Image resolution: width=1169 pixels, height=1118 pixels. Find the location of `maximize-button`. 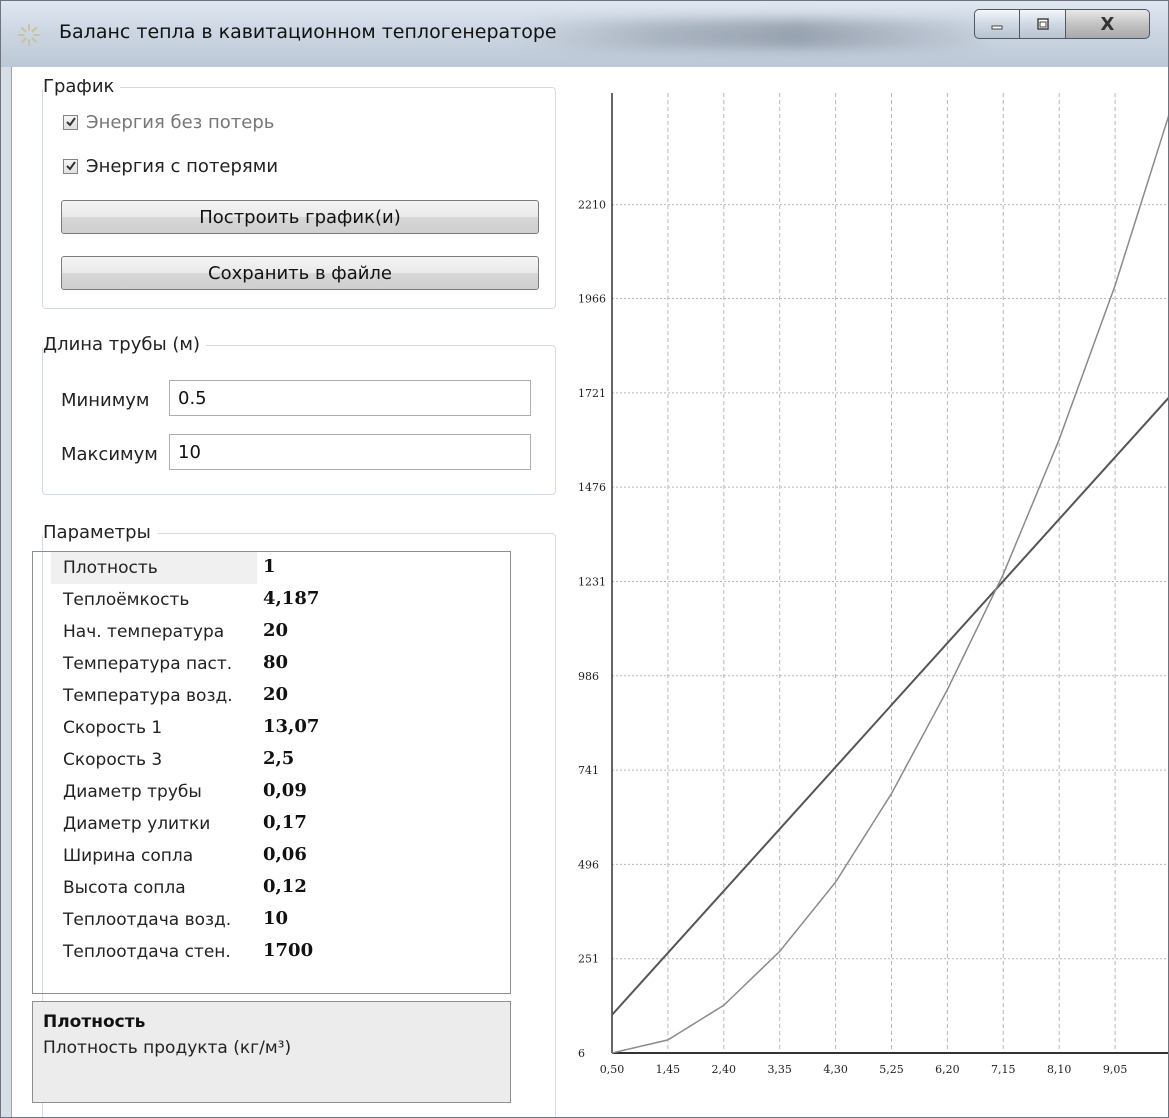

maximize-button is located at coordinates (1043, 24).